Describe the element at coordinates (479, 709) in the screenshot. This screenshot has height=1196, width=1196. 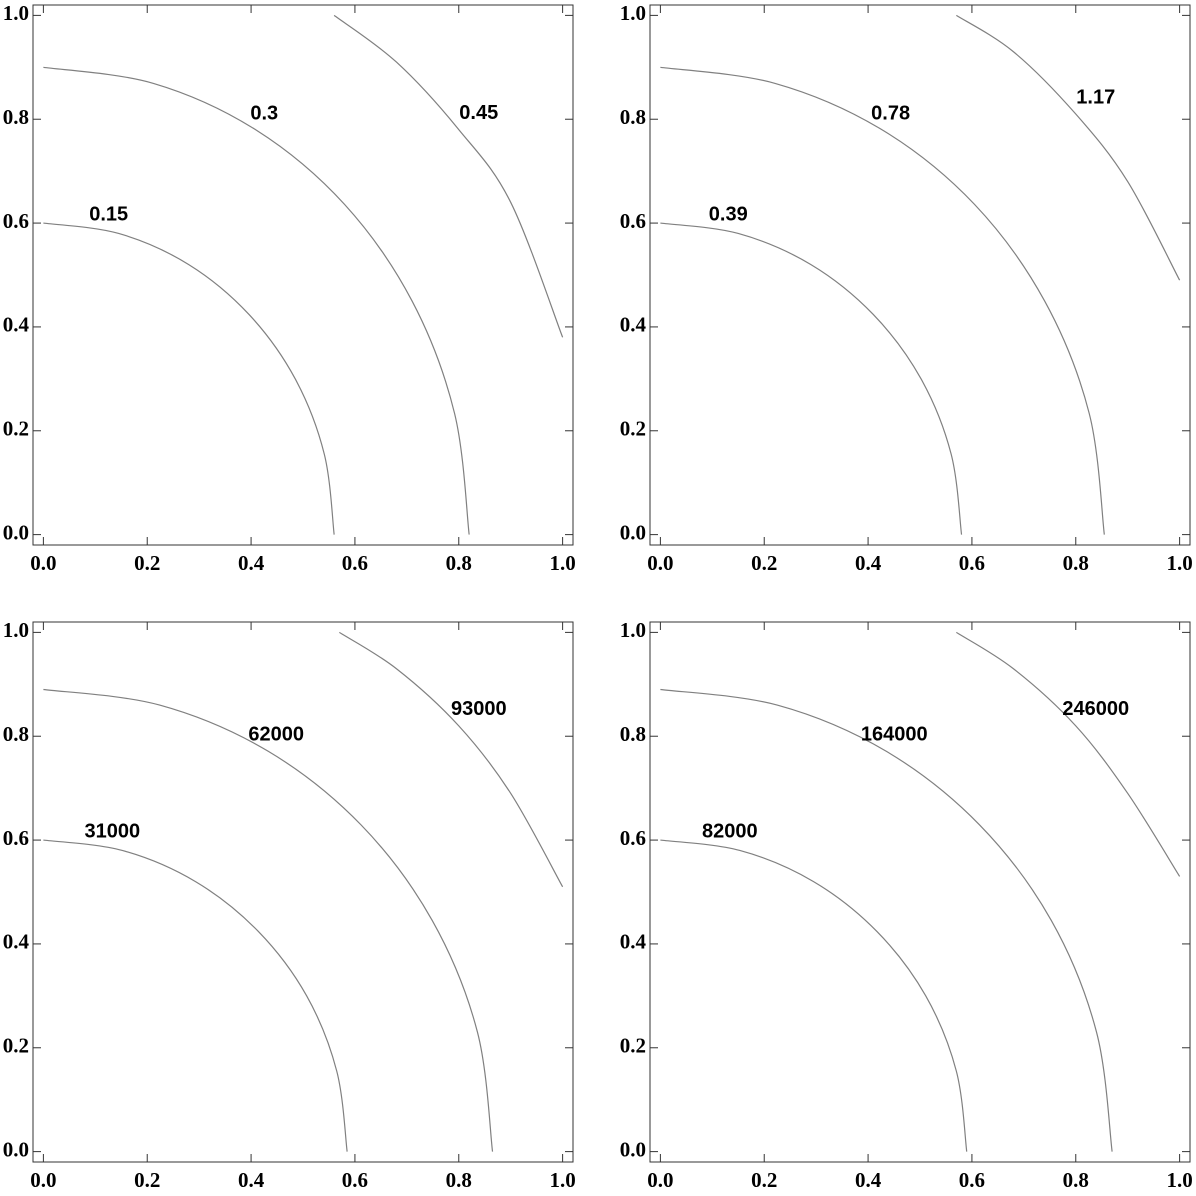
I see `contour-label: 93000` at that location.